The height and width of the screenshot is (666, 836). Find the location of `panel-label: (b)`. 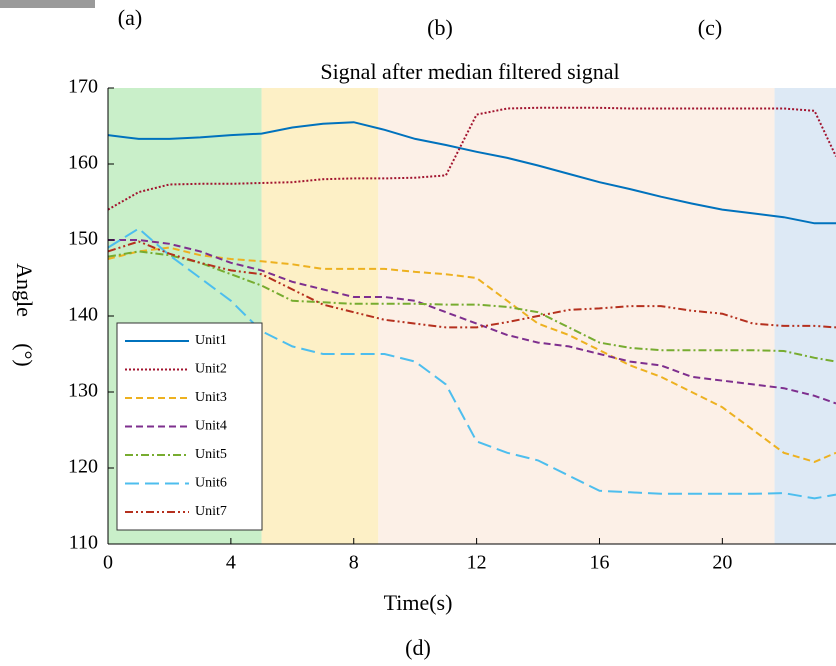

panel-label: (b) is located at coordinates (440, 27).